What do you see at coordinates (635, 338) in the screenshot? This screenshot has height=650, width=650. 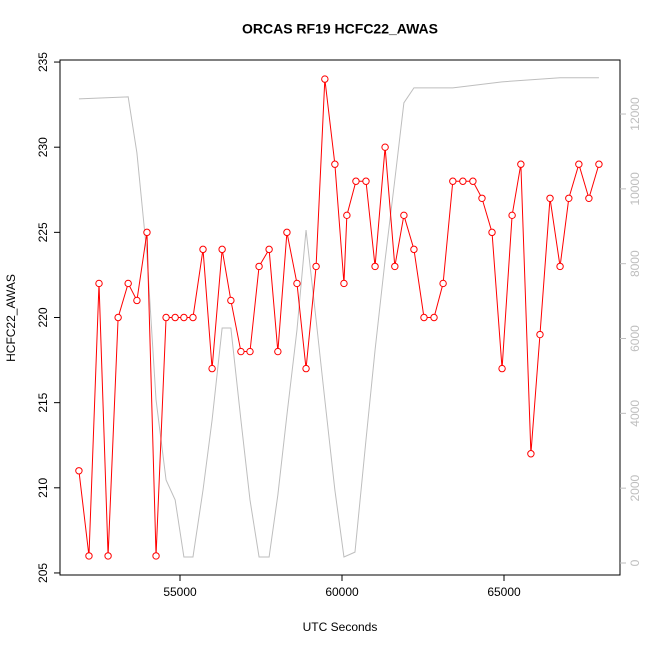 I see `y2-tick-label: 6000` at bounding box center [635, 338].